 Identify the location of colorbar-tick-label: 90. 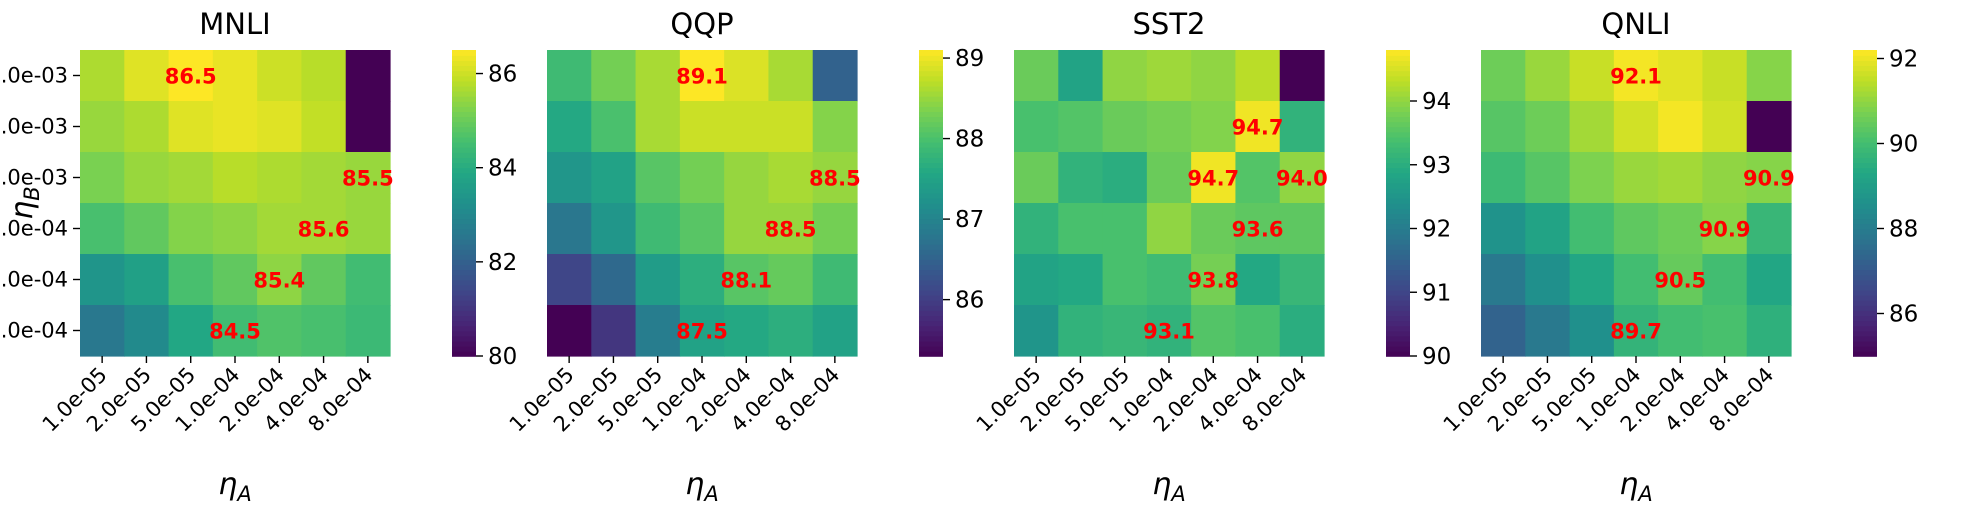
(1903, 145).